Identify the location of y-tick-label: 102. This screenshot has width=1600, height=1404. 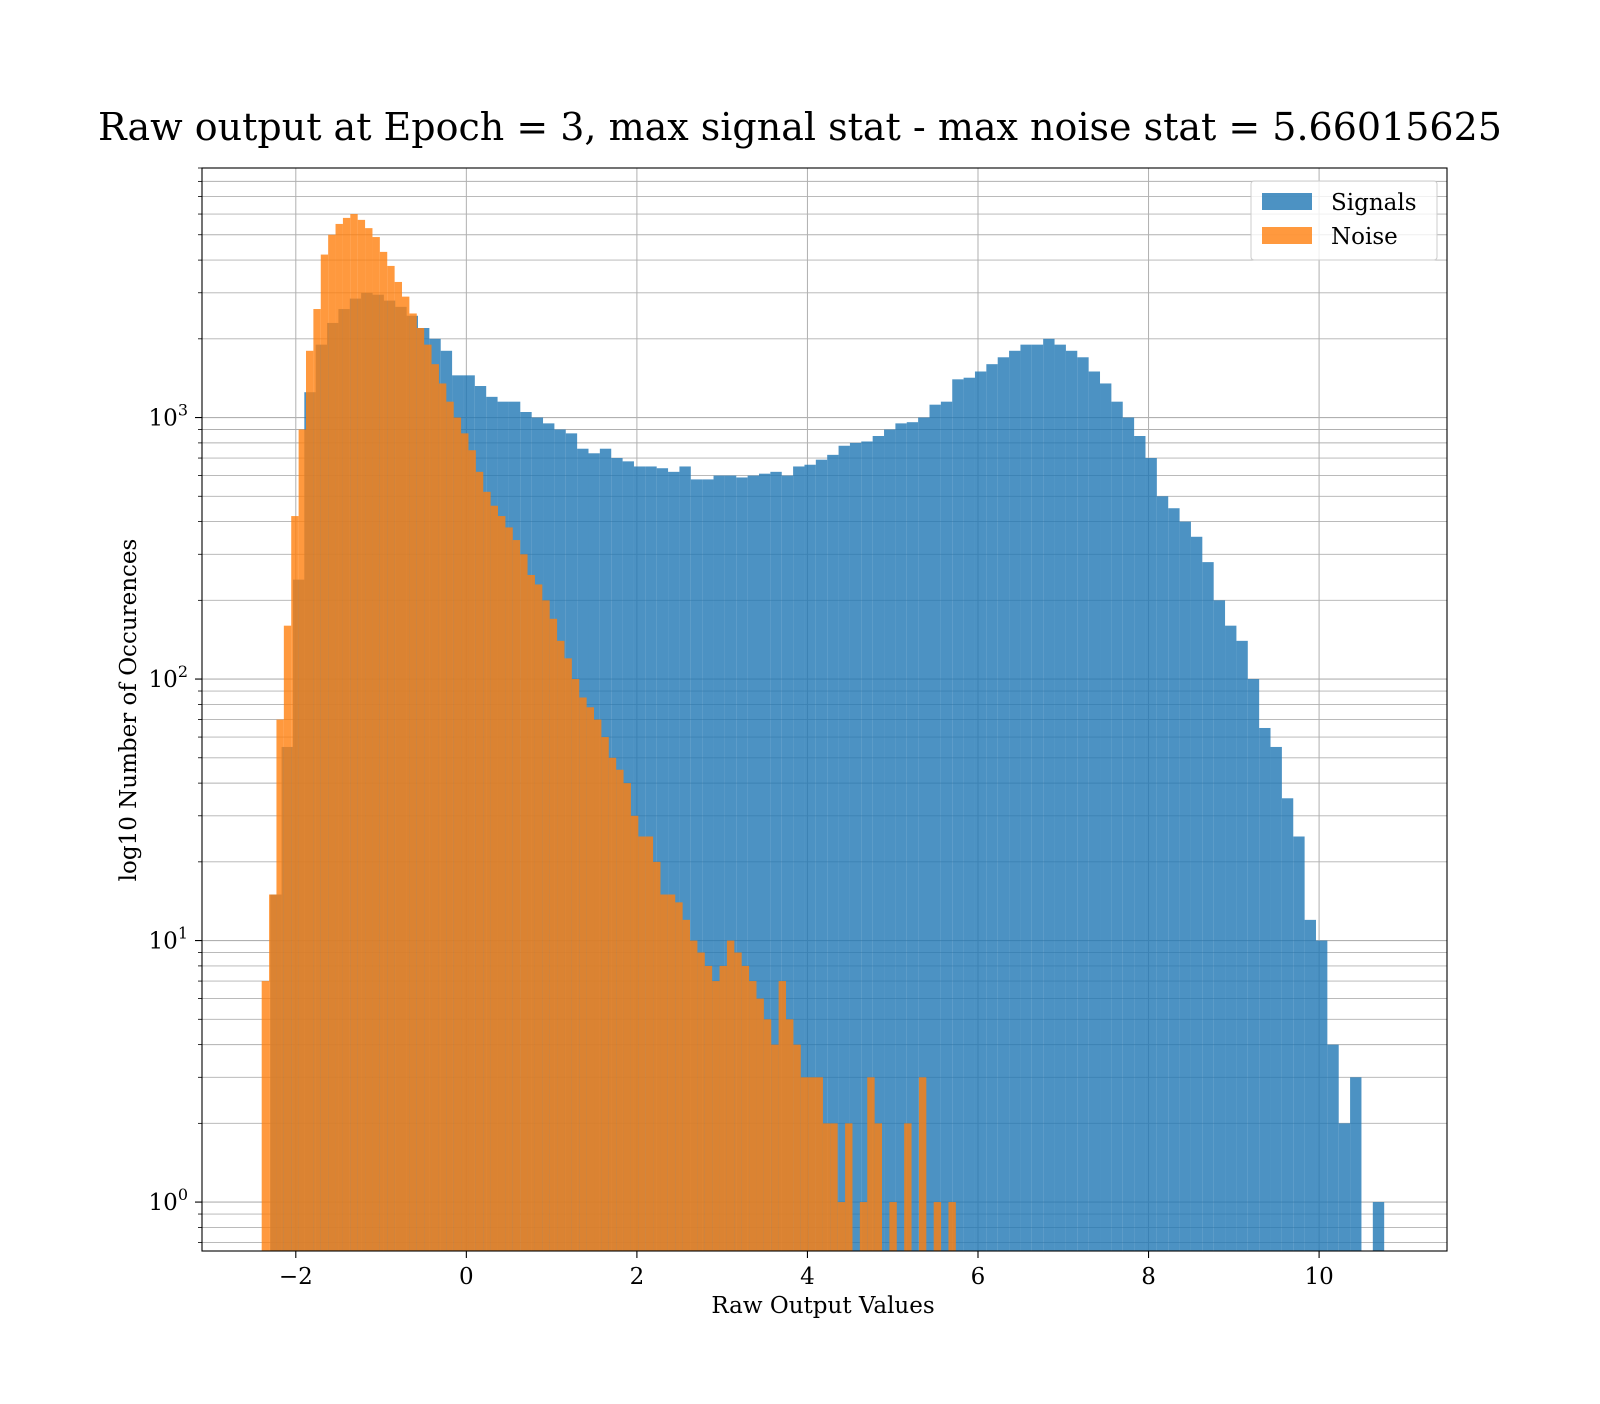
(168, 677).